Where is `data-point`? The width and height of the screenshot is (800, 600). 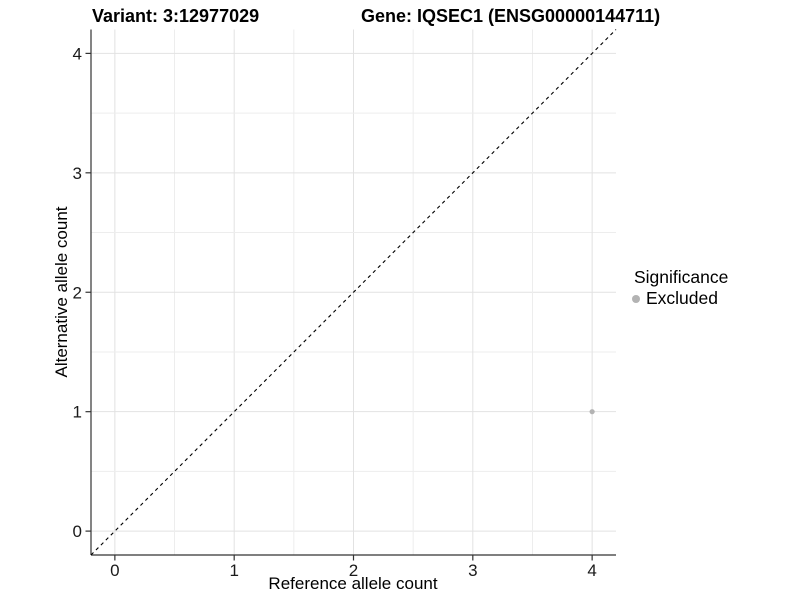
data-point is located at coordinates (592, 412).